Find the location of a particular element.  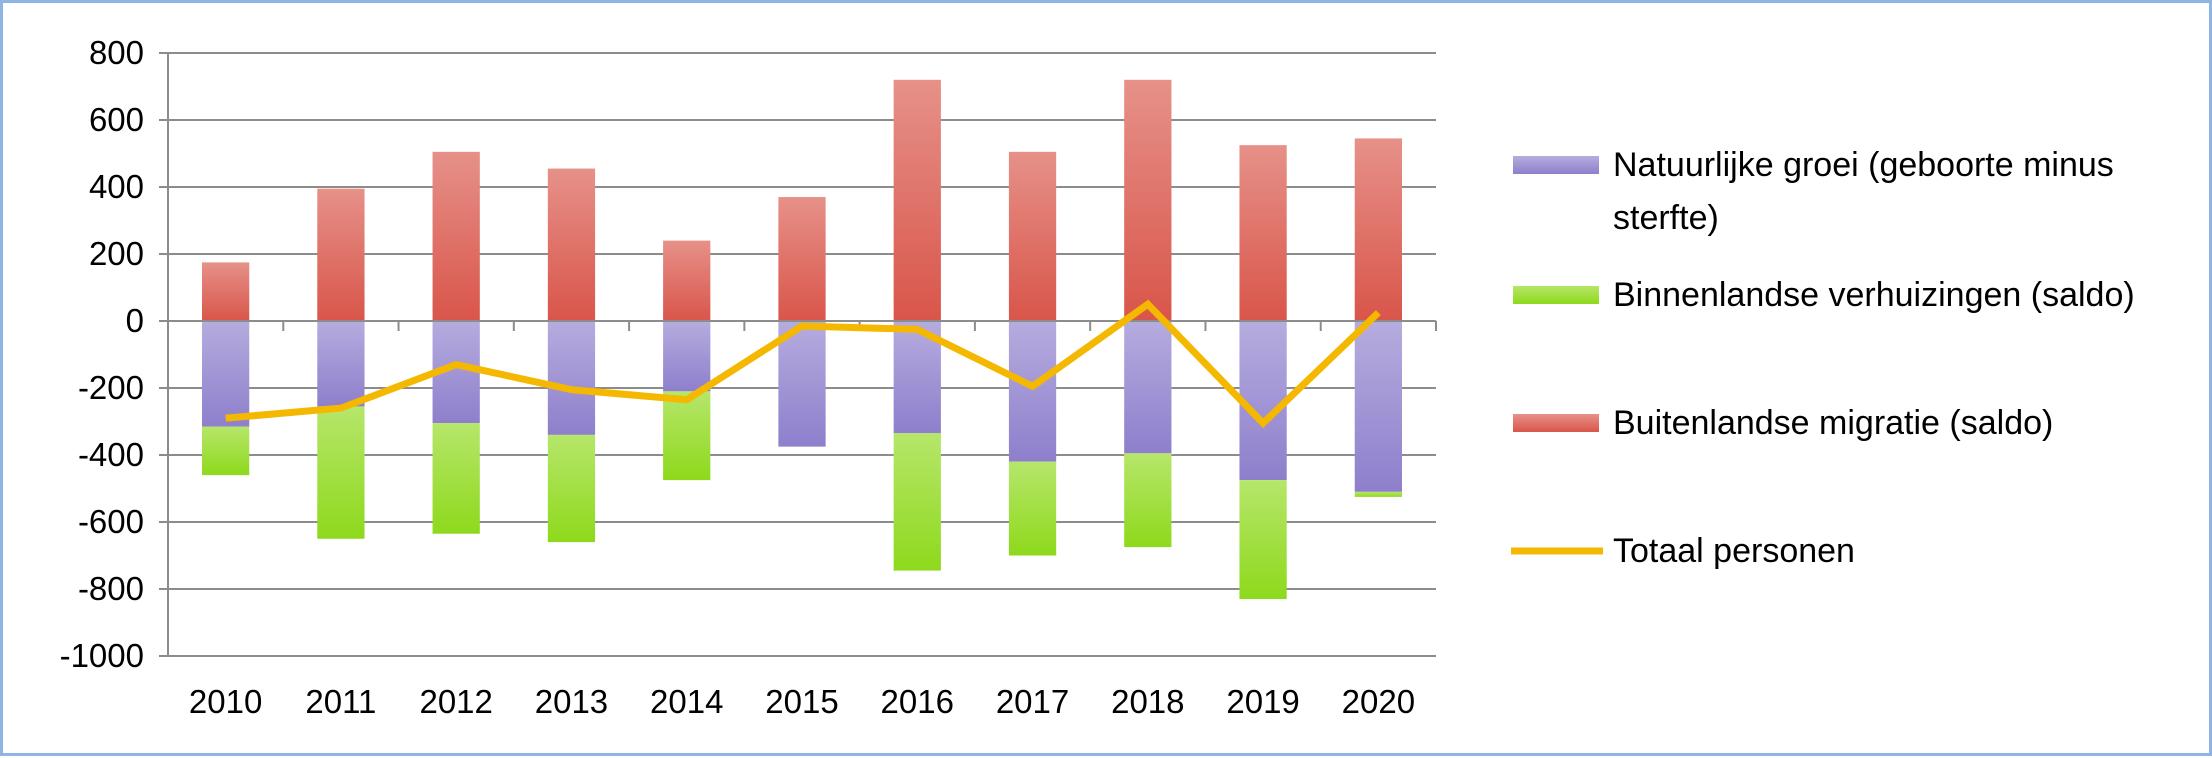

x-tick-label: 2019 is located at coordinates (1262, 701).